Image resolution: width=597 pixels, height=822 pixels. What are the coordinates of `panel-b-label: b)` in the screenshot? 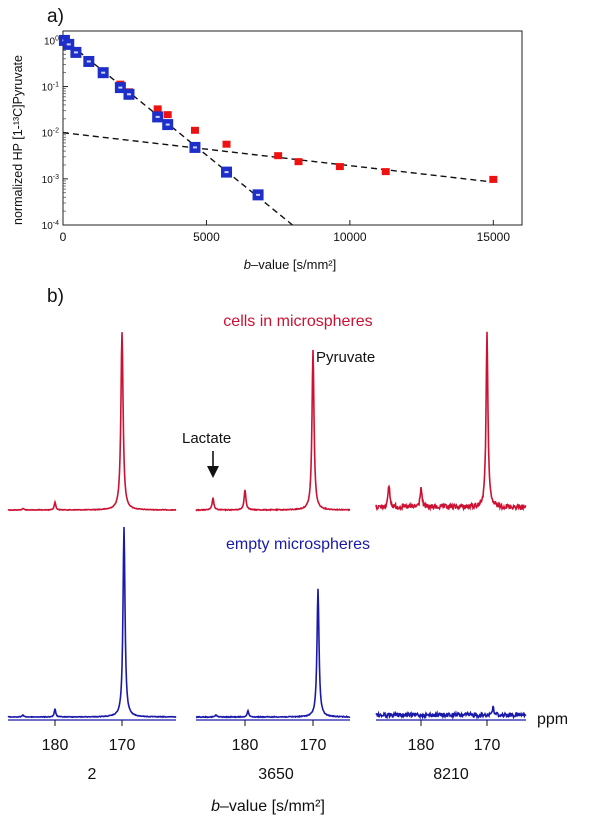 It's located at (55, 296).